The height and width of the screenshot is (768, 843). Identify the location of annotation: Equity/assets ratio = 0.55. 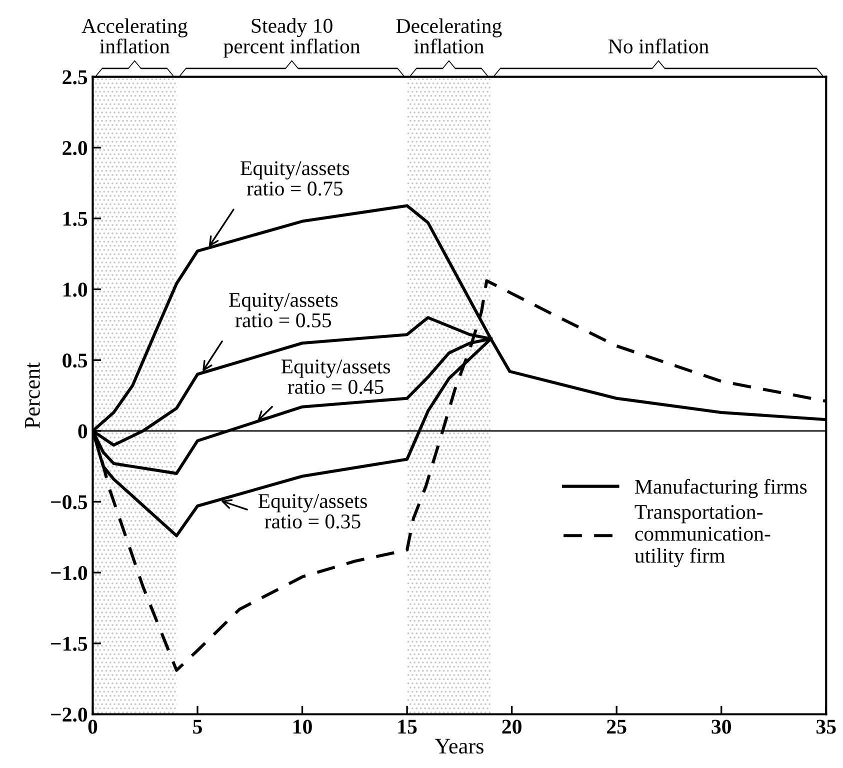
(283, 310).